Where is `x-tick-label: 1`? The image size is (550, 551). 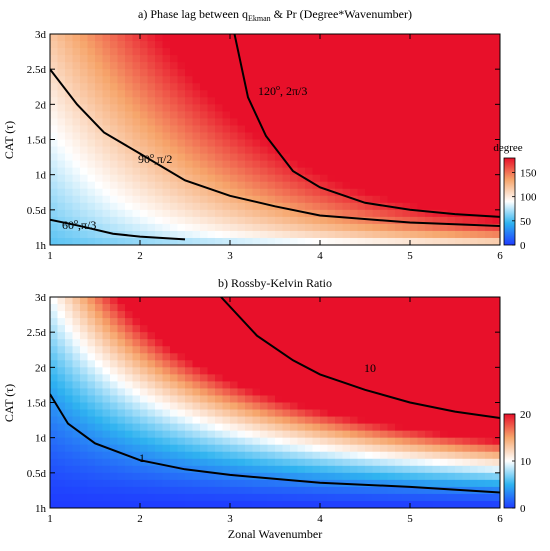 x-tick-label: 1 is located at coordinates (50, 256).